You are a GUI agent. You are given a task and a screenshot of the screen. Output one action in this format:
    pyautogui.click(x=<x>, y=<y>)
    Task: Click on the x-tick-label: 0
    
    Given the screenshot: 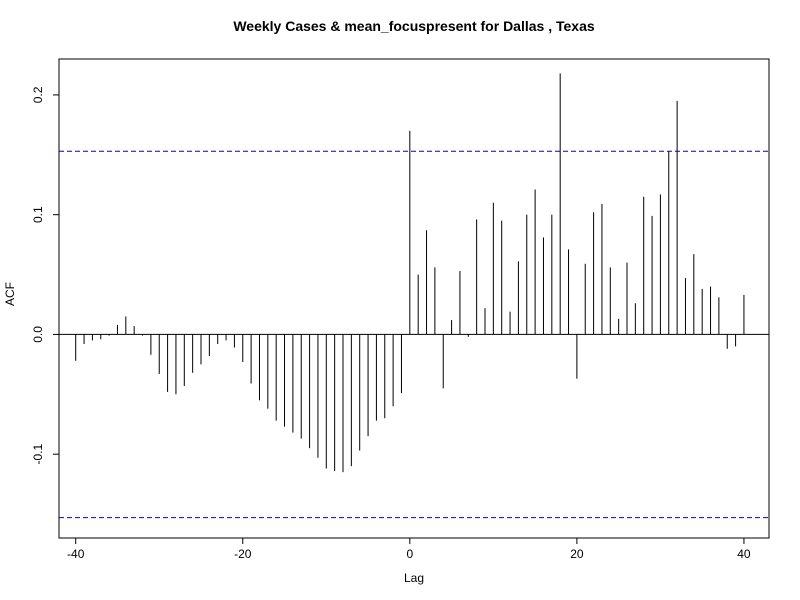 What is the action you would take?
    pyautogui.click(x=409, y=554)
    